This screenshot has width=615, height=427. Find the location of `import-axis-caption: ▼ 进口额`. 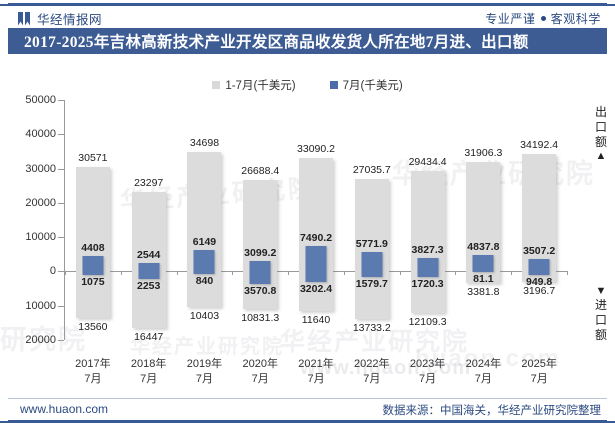

import-axis-caption: ▼ 进口额 is located at coordinates (601, 314).